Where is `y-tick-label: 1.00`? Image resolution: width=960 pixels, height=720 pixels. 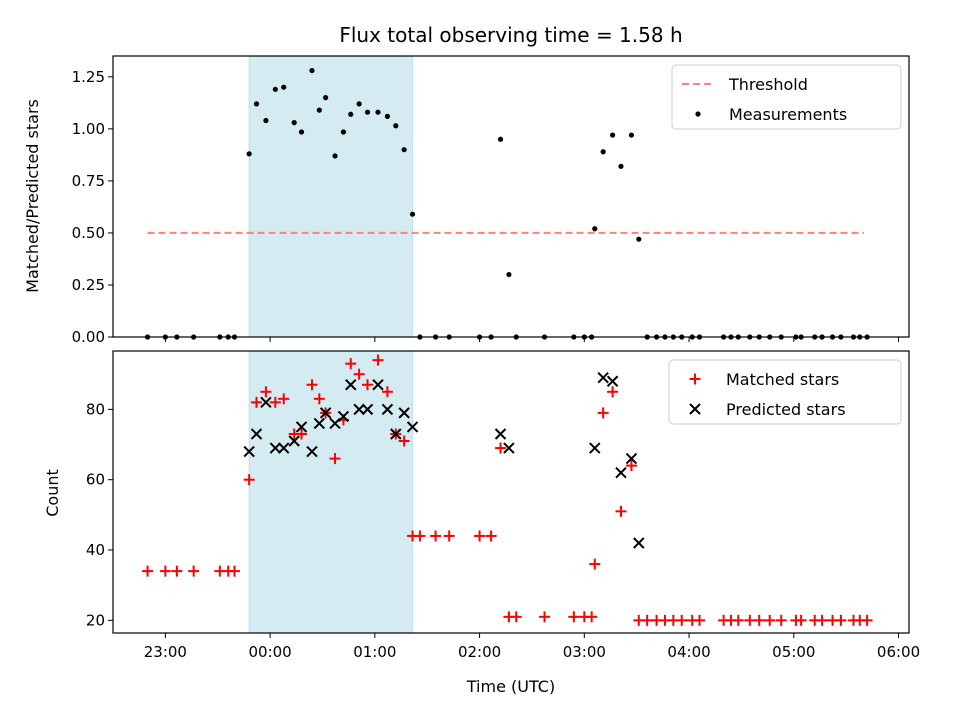
y-tick-label: 1.00 is located at coordinates (88, 129).